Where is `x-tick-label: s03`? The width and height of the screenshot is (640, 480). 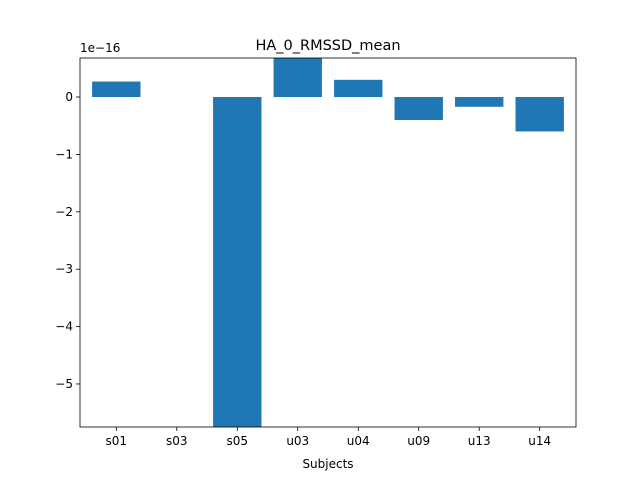 x-tick-label: s03 is located at coordinates (177, 441).